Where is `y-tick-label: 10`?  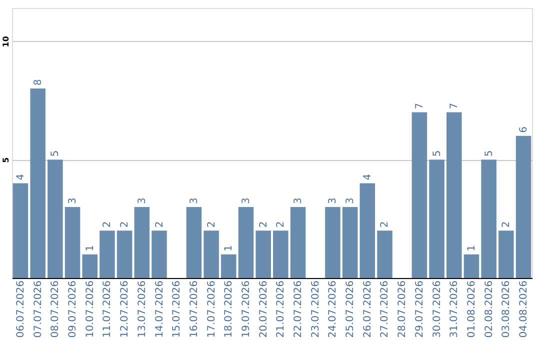
y-tick-label: 10 is located at coordinates (6, 42).